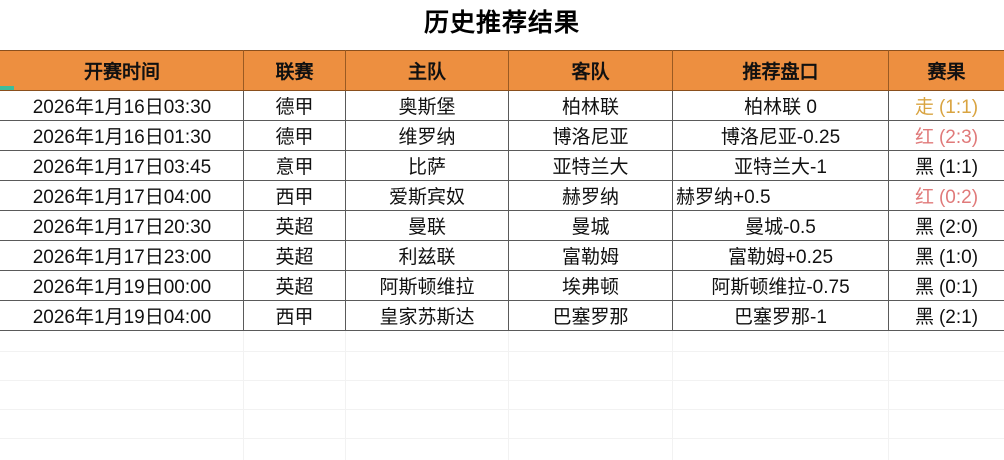 This screenshot has height=460, width=1004. Describe the element at coordinates (590, 195) in the screenshot. I see `cell-away-team: 赫罗纳` at that location.